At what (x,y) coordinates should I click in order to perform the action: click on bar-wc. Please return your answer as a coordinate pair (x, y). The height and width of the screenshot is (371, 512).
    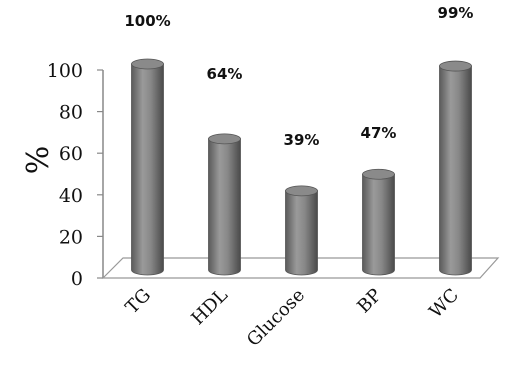
    Looking at the image, I should click on (455, 168).